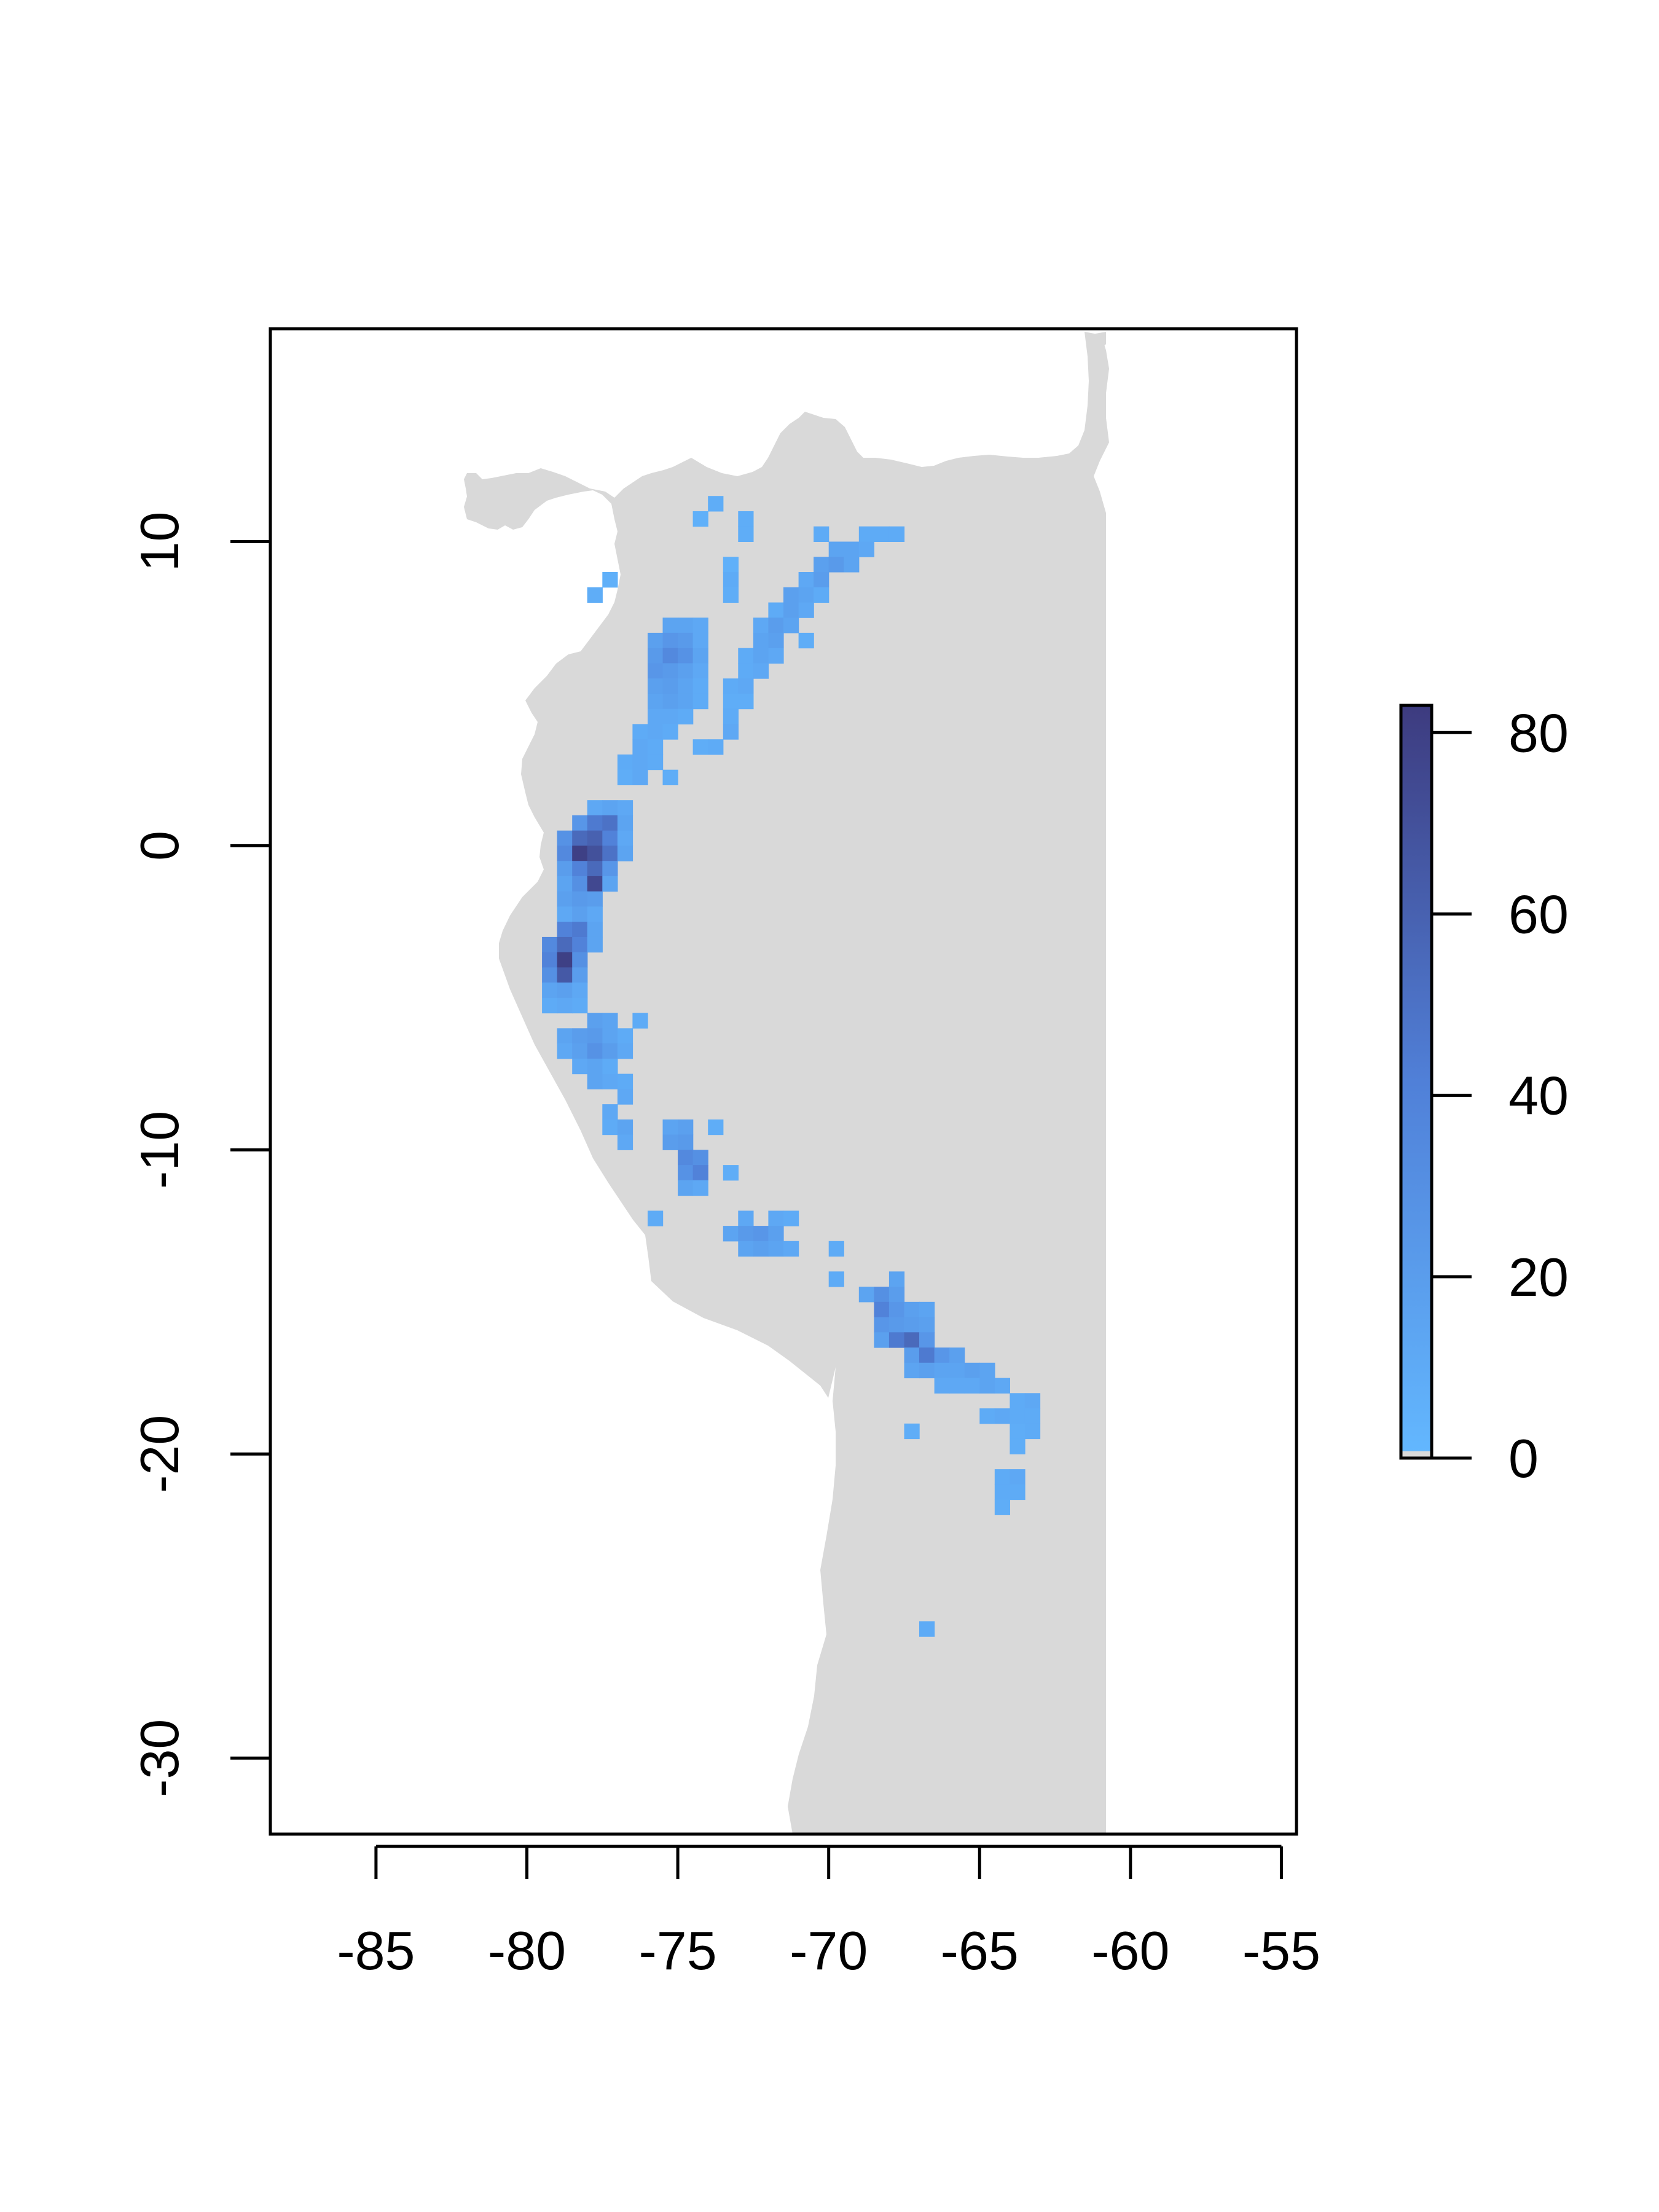 The height and width of the screenshot is (2212, 1659). I want to click on colorbar-tick-label: 60, so click(1538, 914).